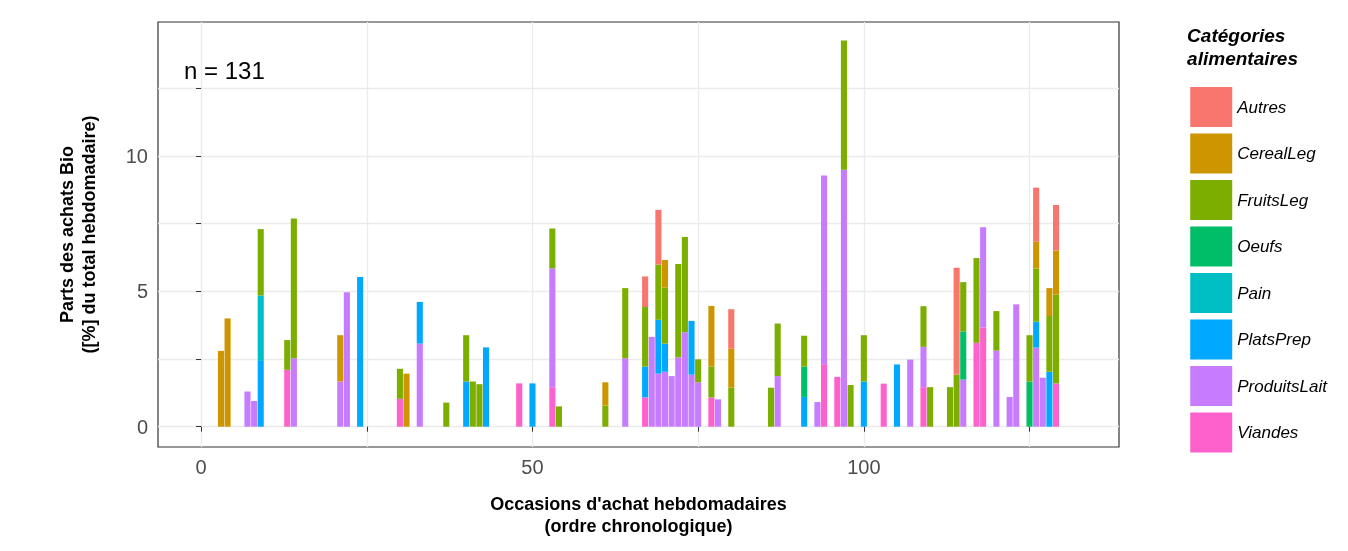 This screenshot has height=551, width=1348. I want to click on legend-label: FruitsLeg, so click(1273, 200).